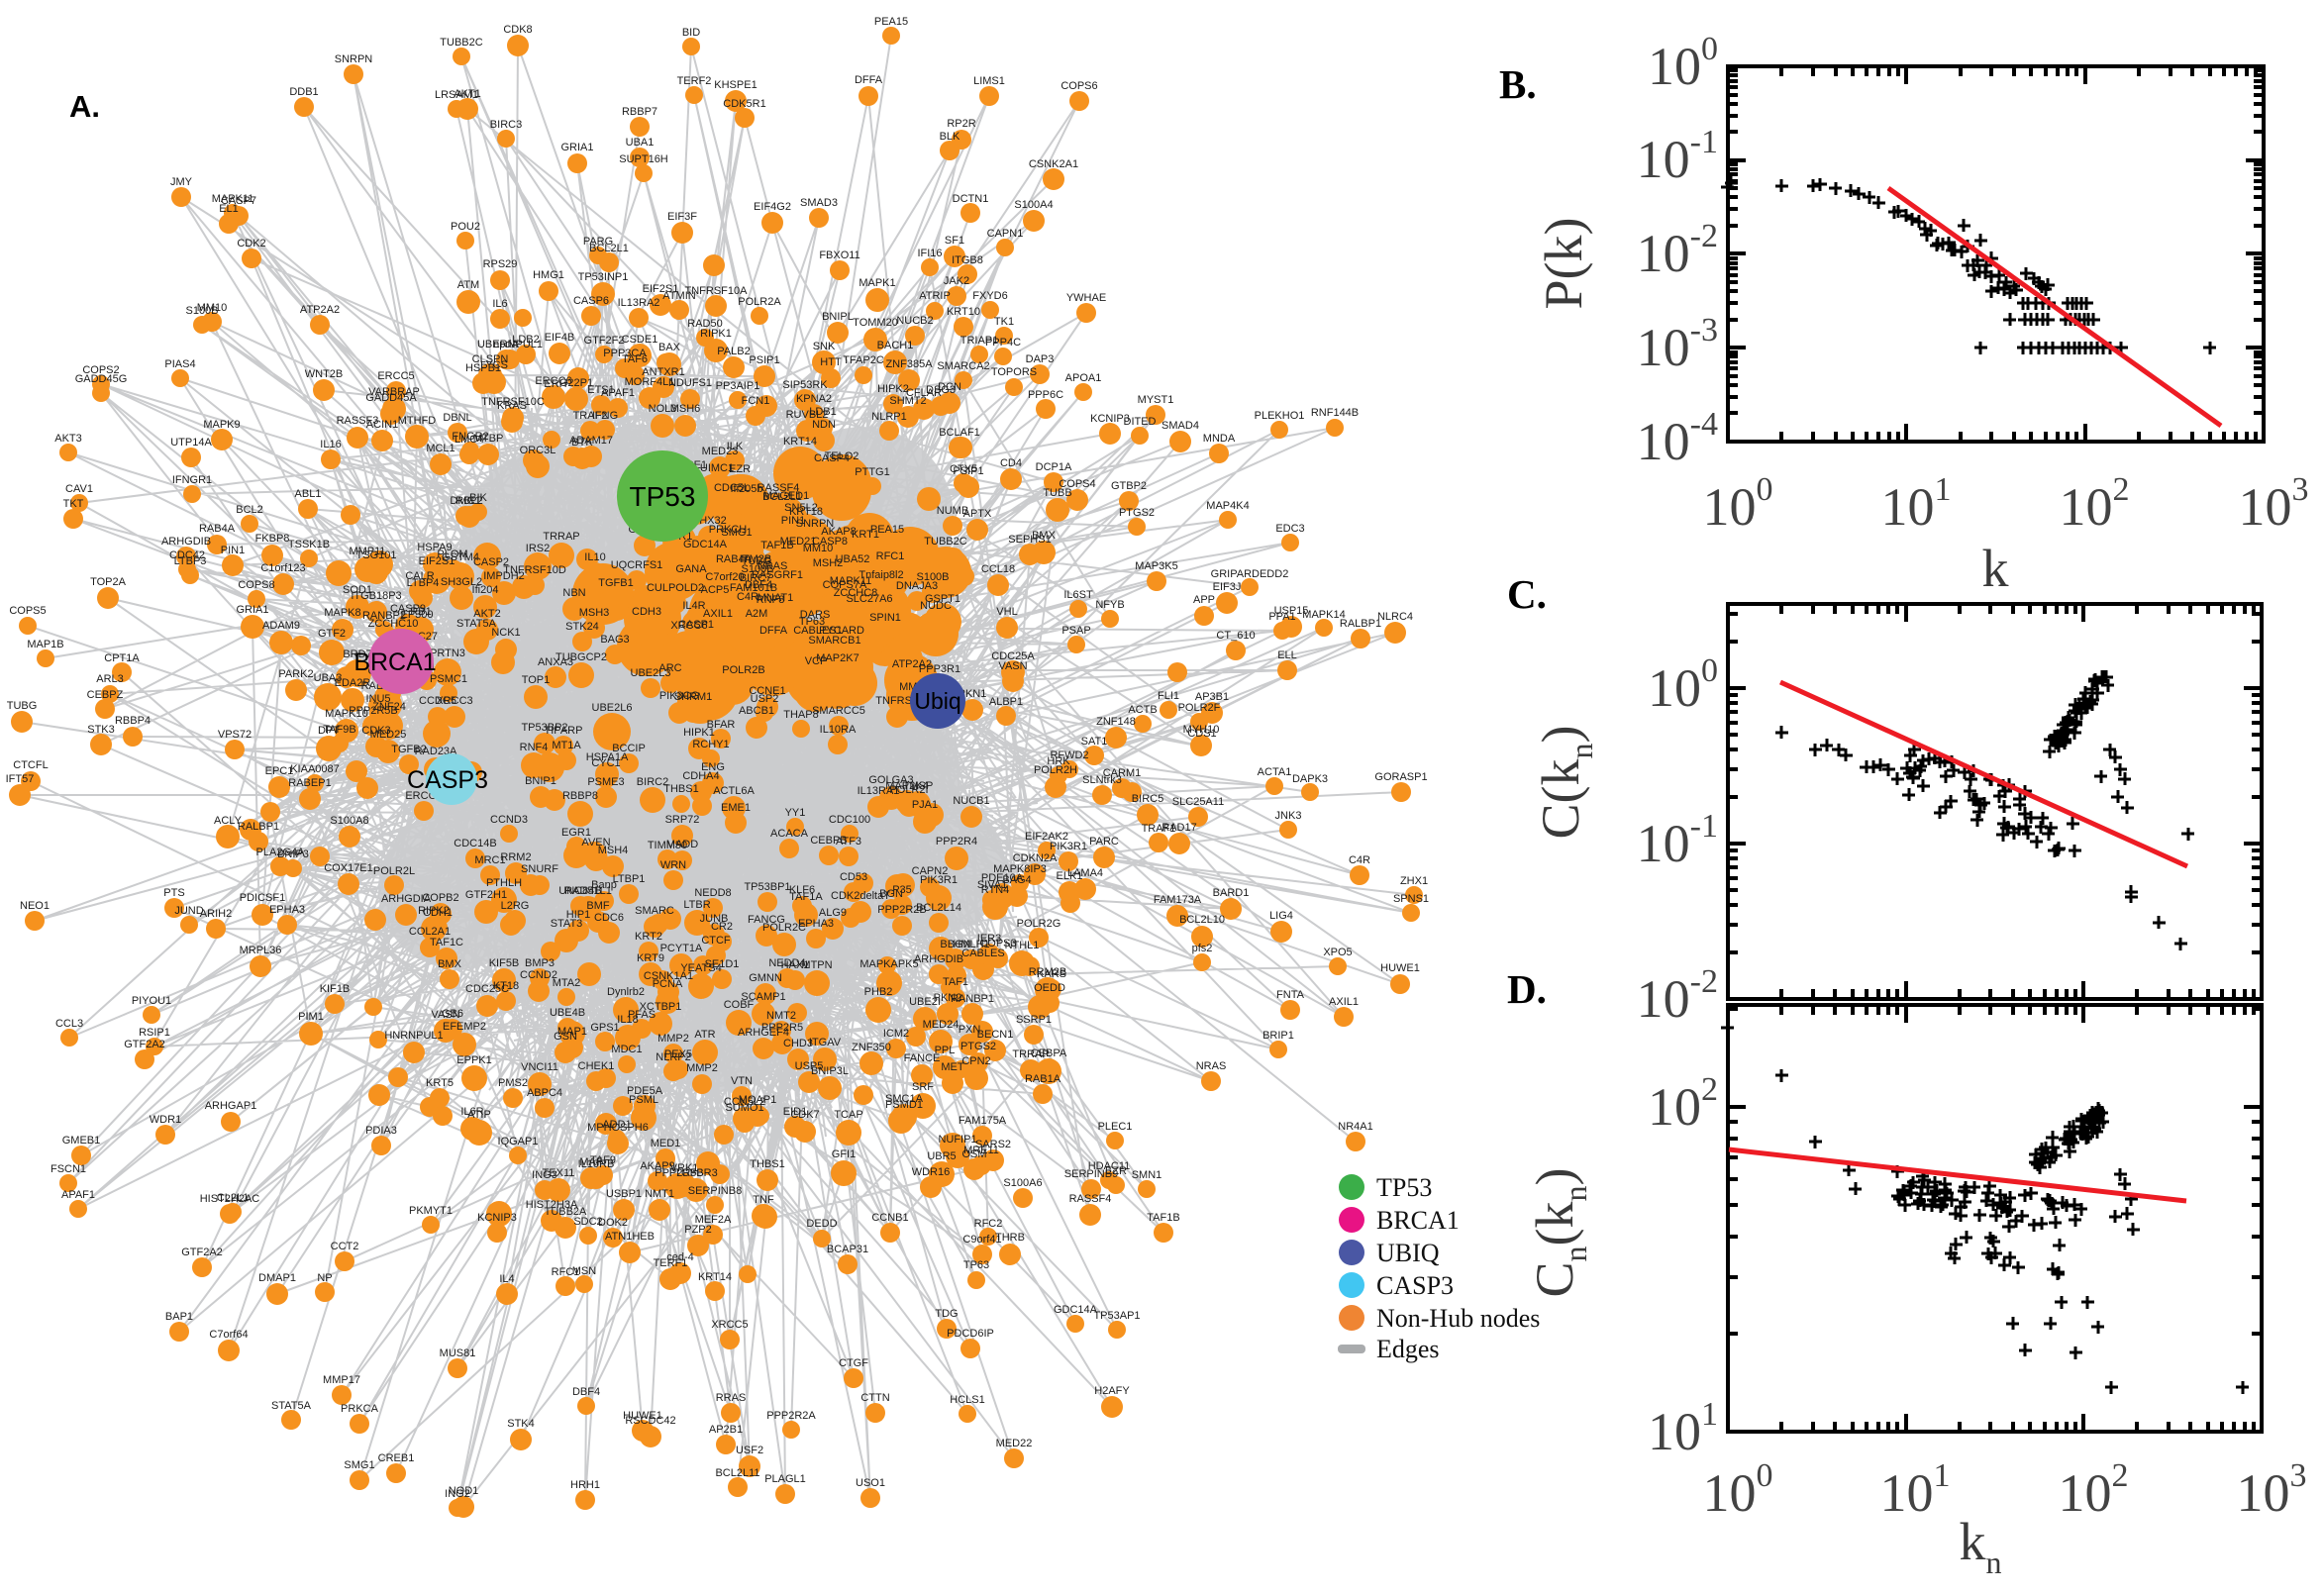  I want to click on svg-text: S100A8, so click(349, 821).